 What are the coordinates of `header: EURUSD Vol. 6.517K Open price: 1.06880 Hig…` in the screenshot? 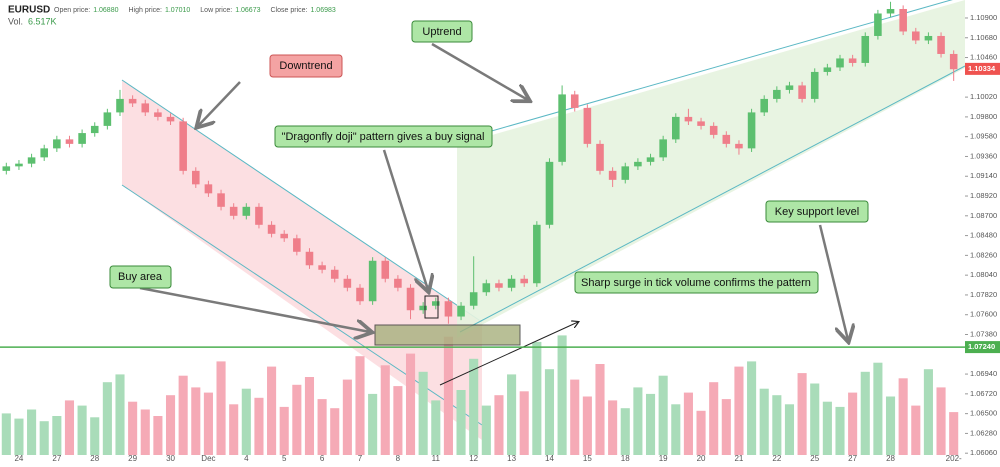 It's located at (172, 16).